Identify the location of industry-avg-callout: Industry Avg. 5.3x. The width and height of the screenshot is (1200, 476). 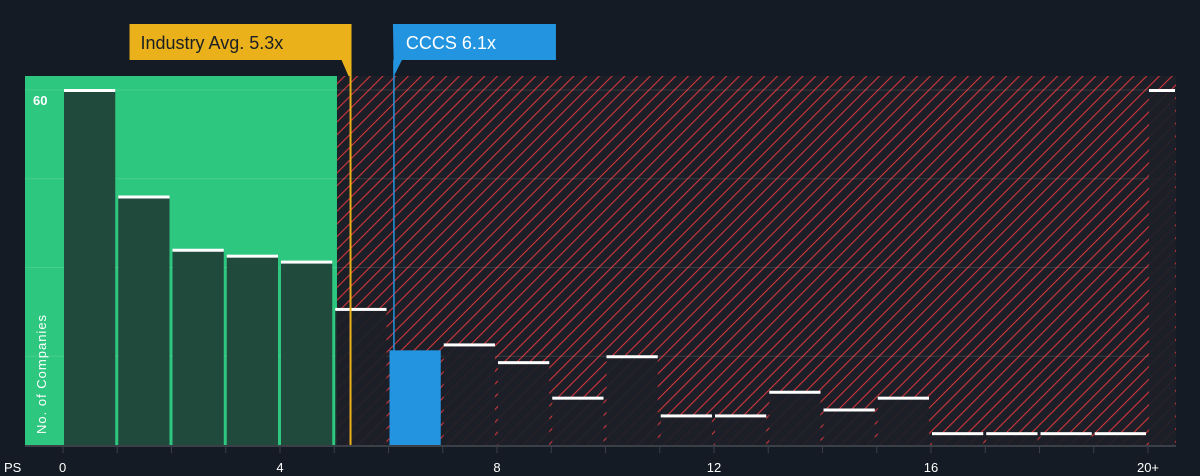
(240, 50).